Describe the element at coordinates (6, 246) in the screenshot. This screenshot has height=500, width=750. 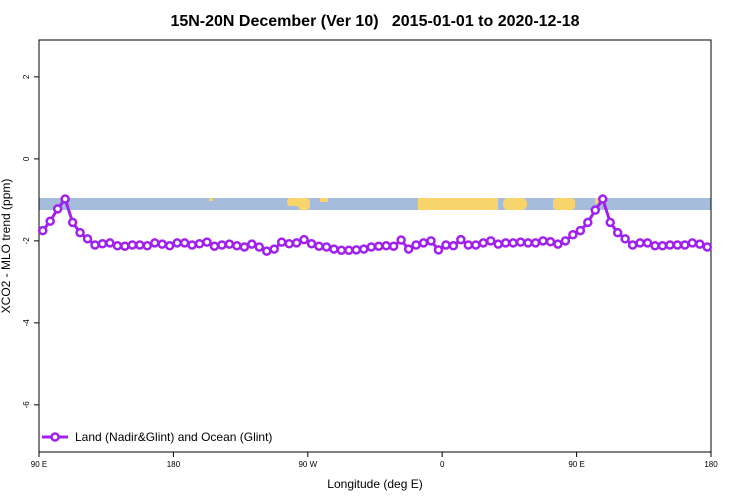
I see `y-axis-label: XCO2 - MLO trend (ppm)` at that location.